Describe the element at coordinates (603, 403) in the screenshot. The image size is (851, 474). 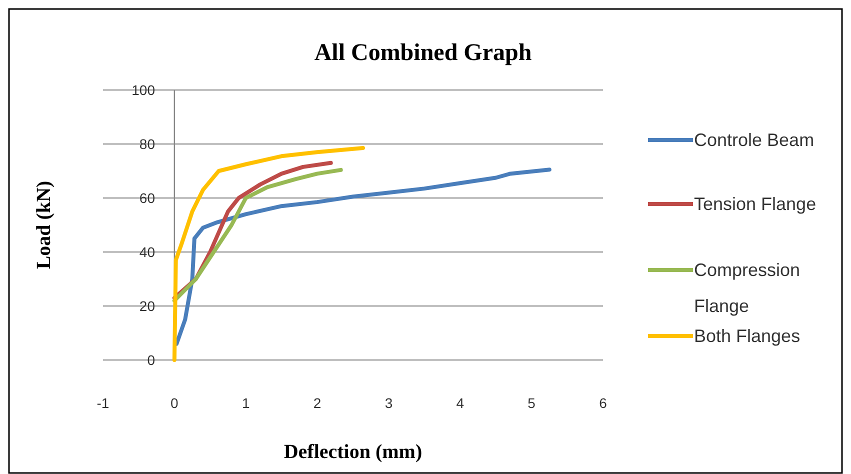
I see `x-tick-label: 6` at that location.